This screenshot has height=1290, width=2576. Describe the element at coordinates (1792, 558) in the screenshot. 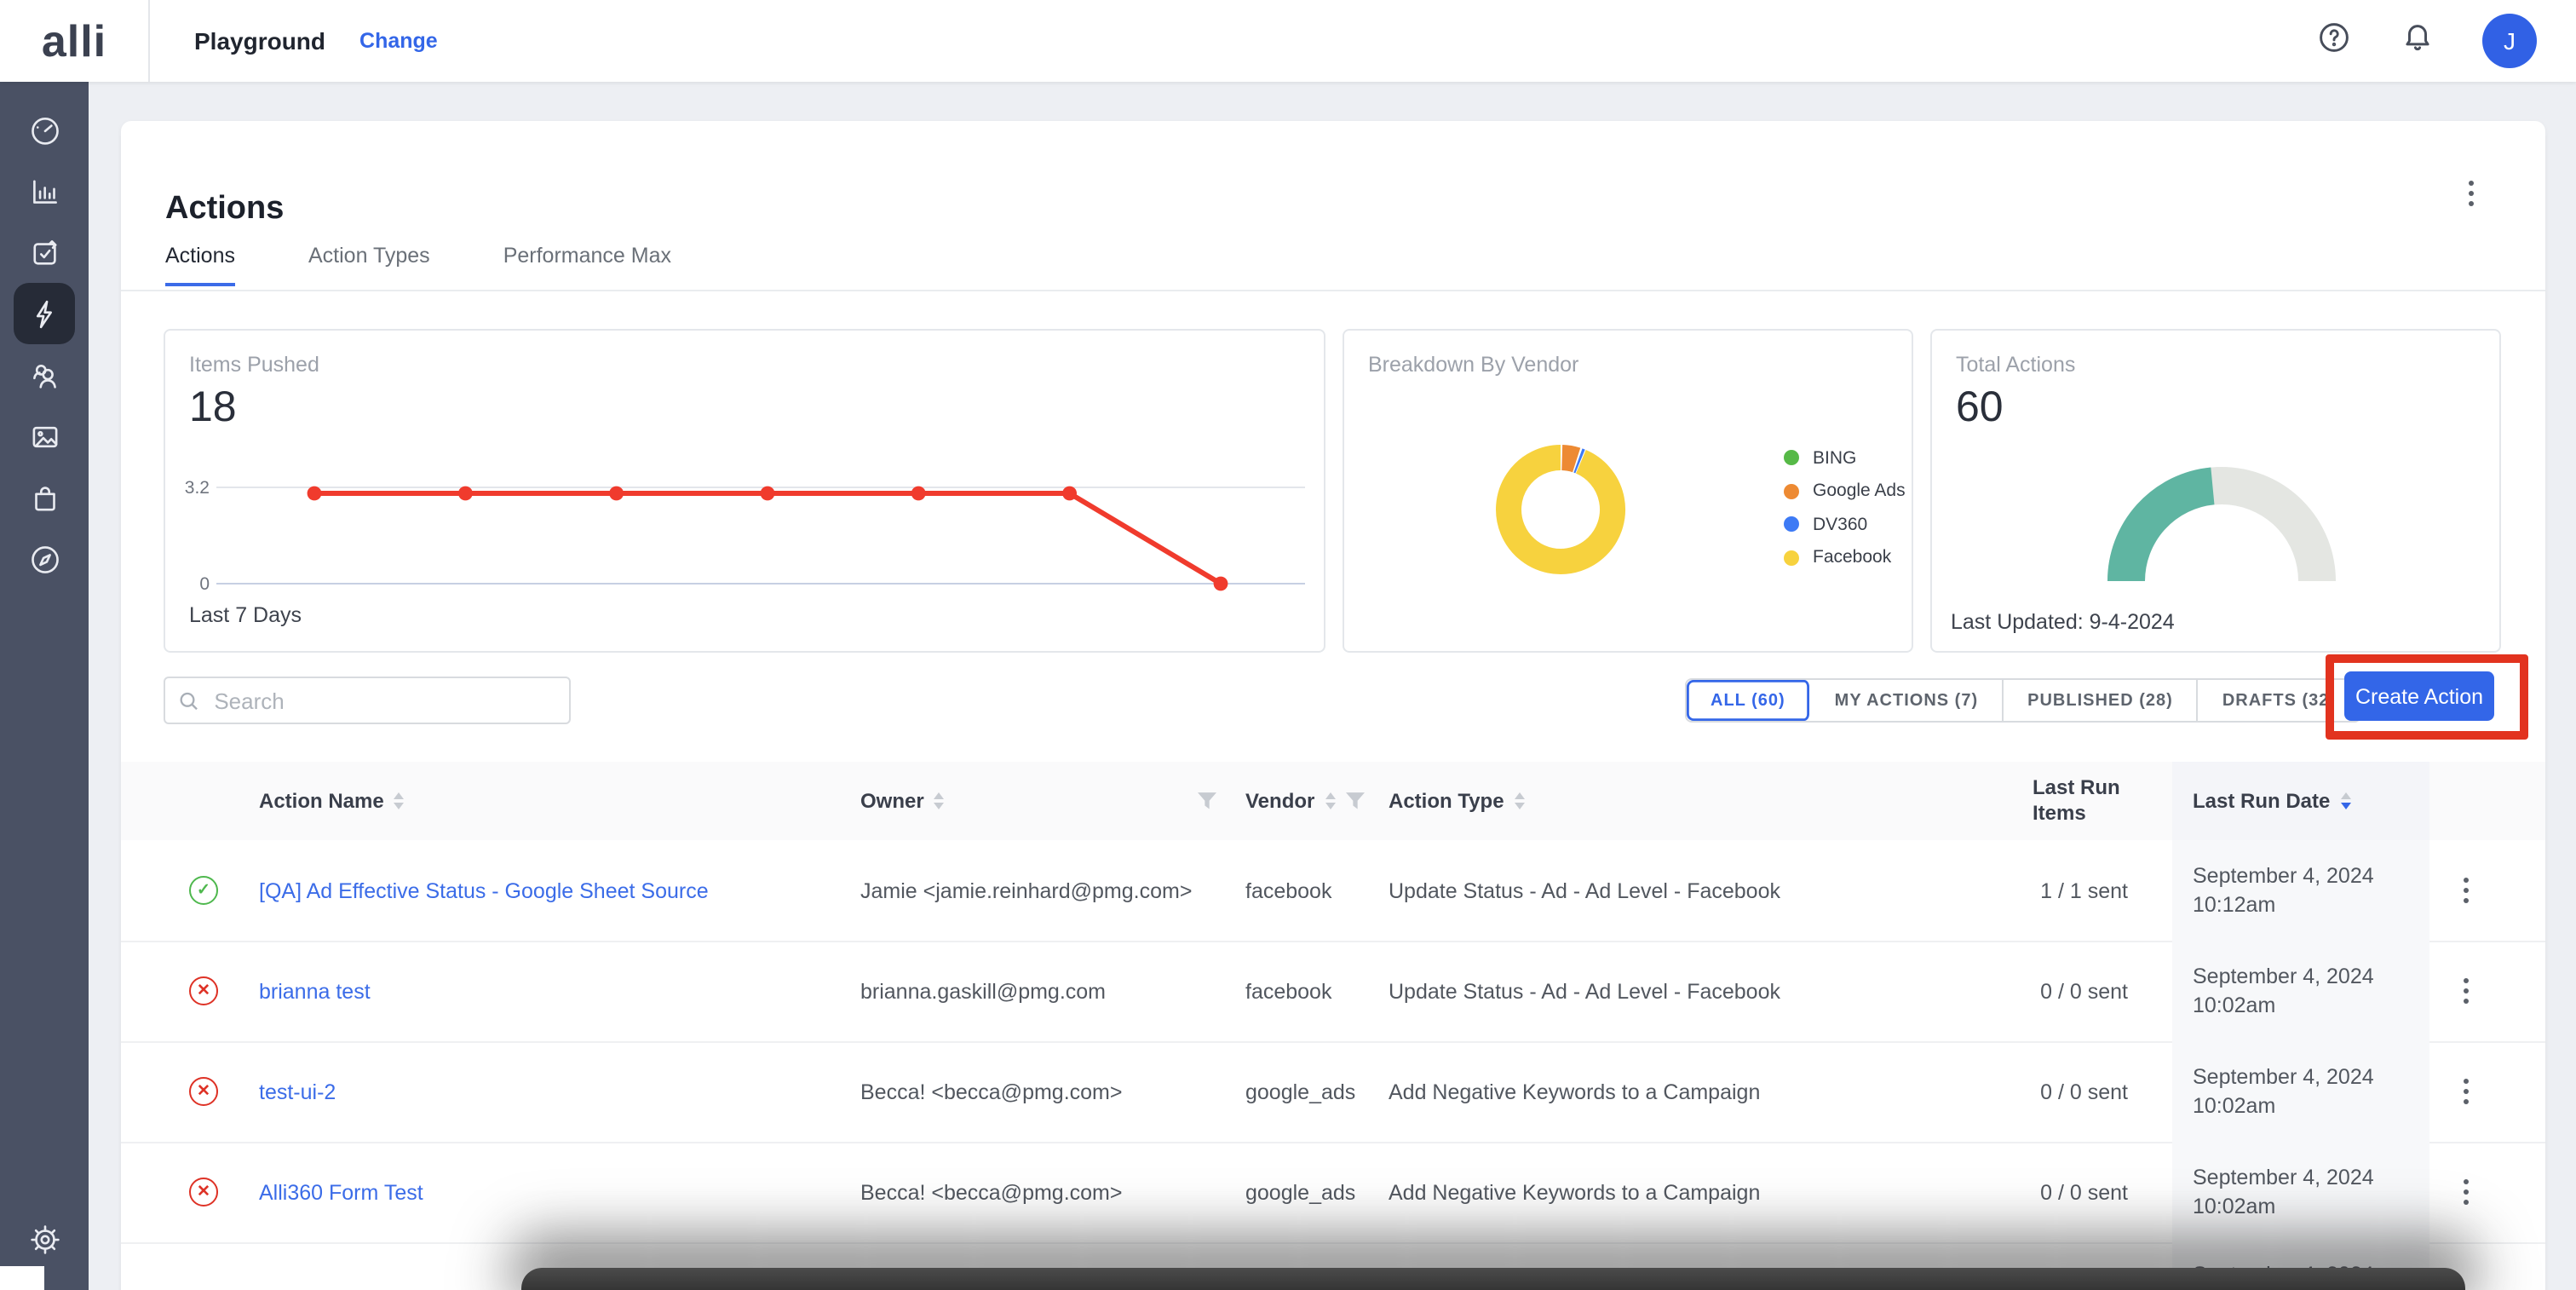

I see `facebook-dot` at that location.